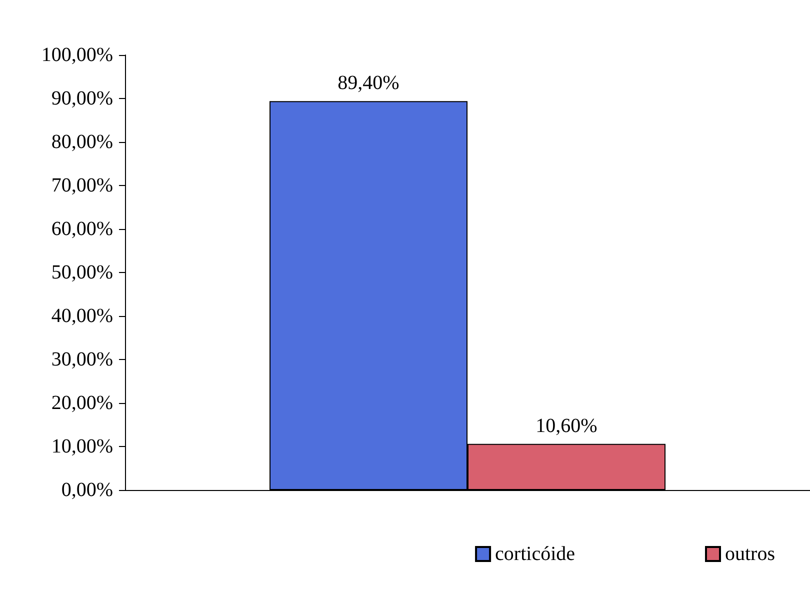 This screenshot has width=810, height=589. What do you see at coordinates (82, 273) in the screenshot?
I see `y-tick-label: 50,00%` at bounding box center [82, 273].